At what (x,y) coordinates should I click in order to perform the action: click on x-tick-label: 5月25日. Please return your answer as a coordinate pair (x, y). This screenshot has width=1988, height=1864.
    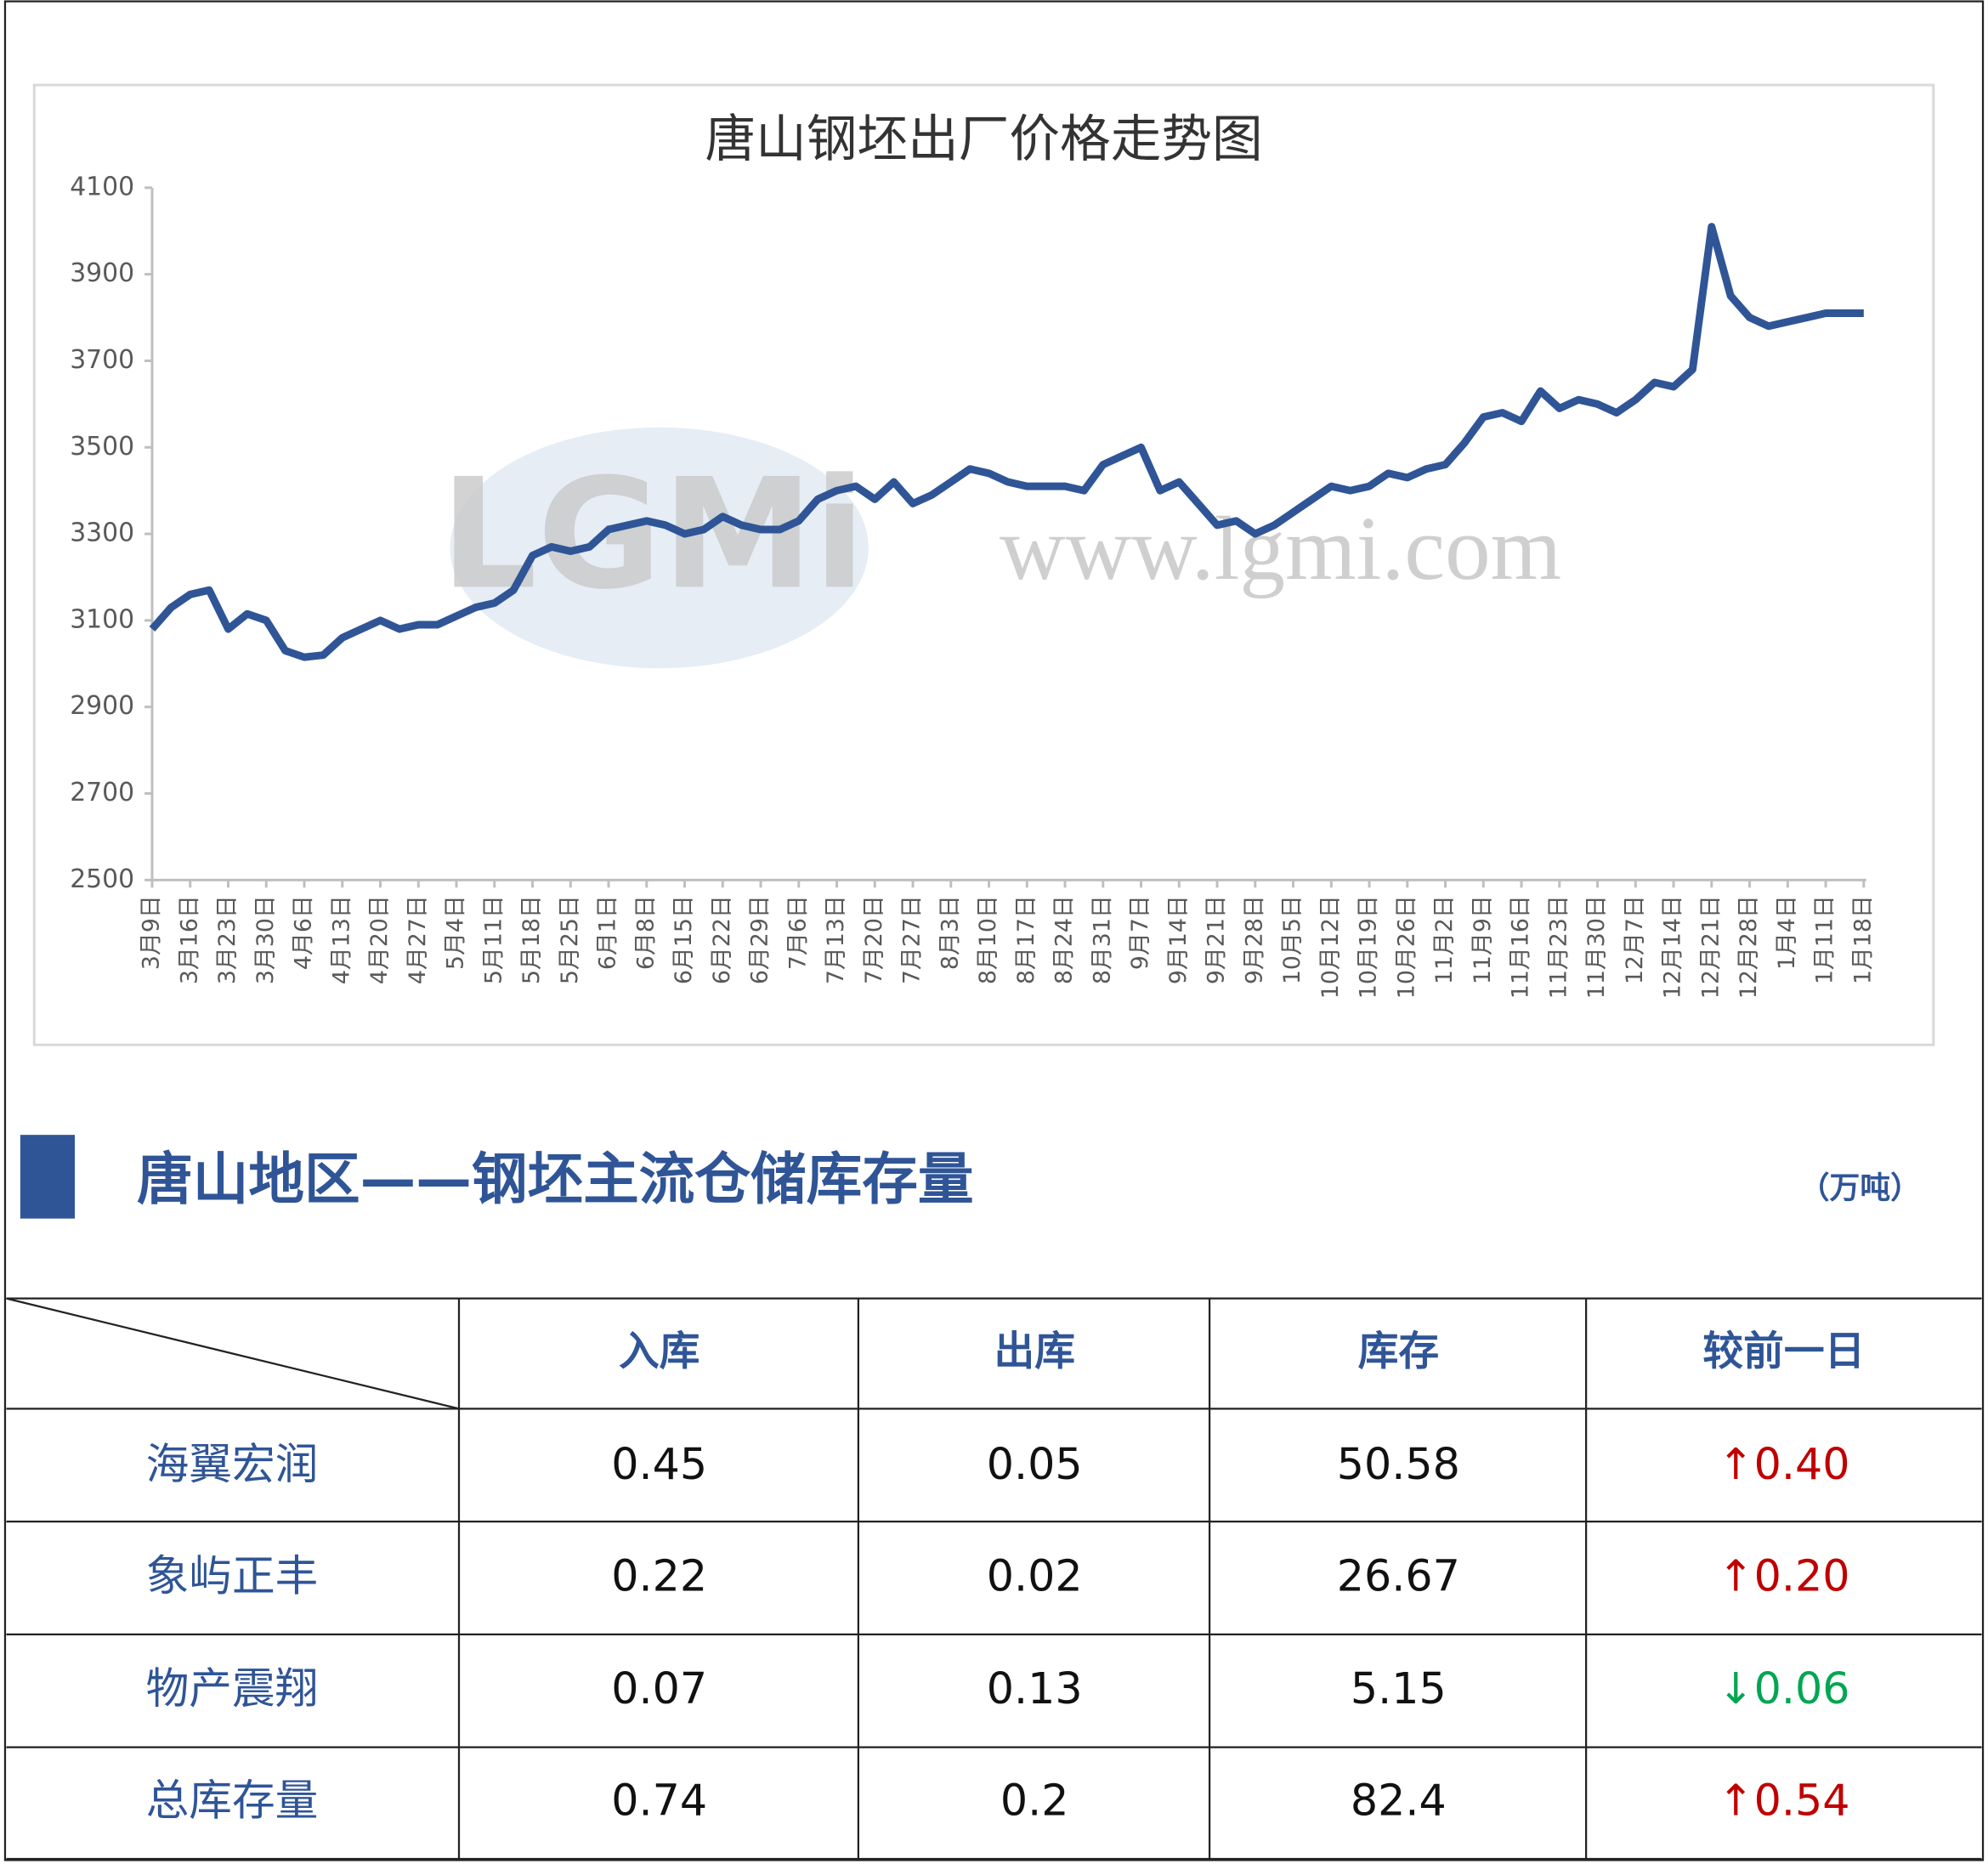
    Looking at the image, I should click on (570, 939).